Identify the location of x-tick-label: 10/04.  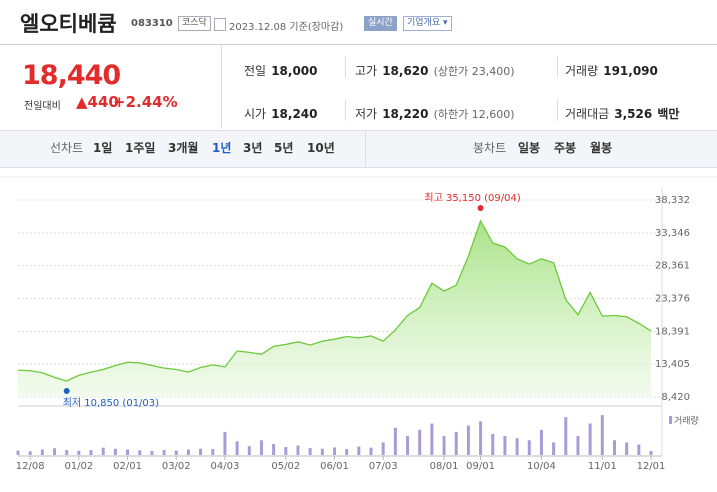
(541, 466).